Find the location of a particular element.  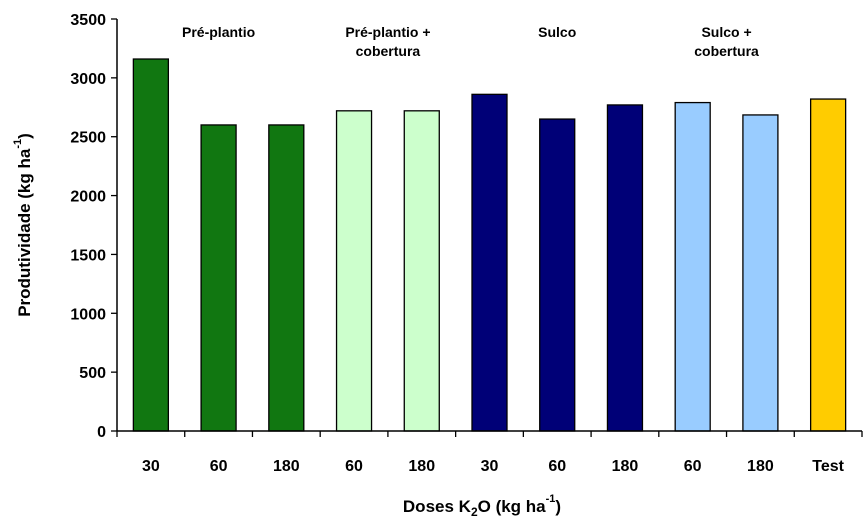

group-label-line: Sulco is located at coordinates (557, 32).